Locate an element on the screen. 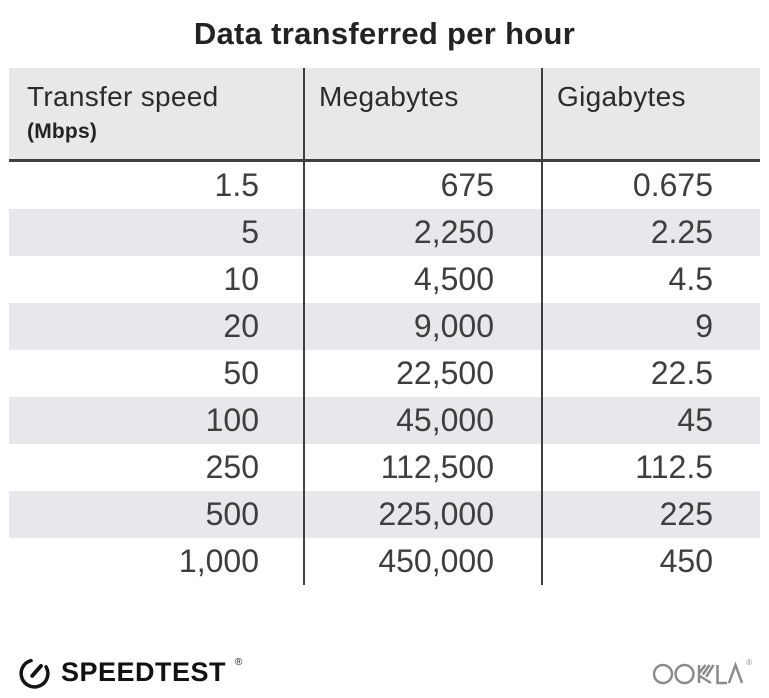 The width and height of the screenshot is (769, 698). cell-transfer-speed: 50 is located at coordinates (241, 373).